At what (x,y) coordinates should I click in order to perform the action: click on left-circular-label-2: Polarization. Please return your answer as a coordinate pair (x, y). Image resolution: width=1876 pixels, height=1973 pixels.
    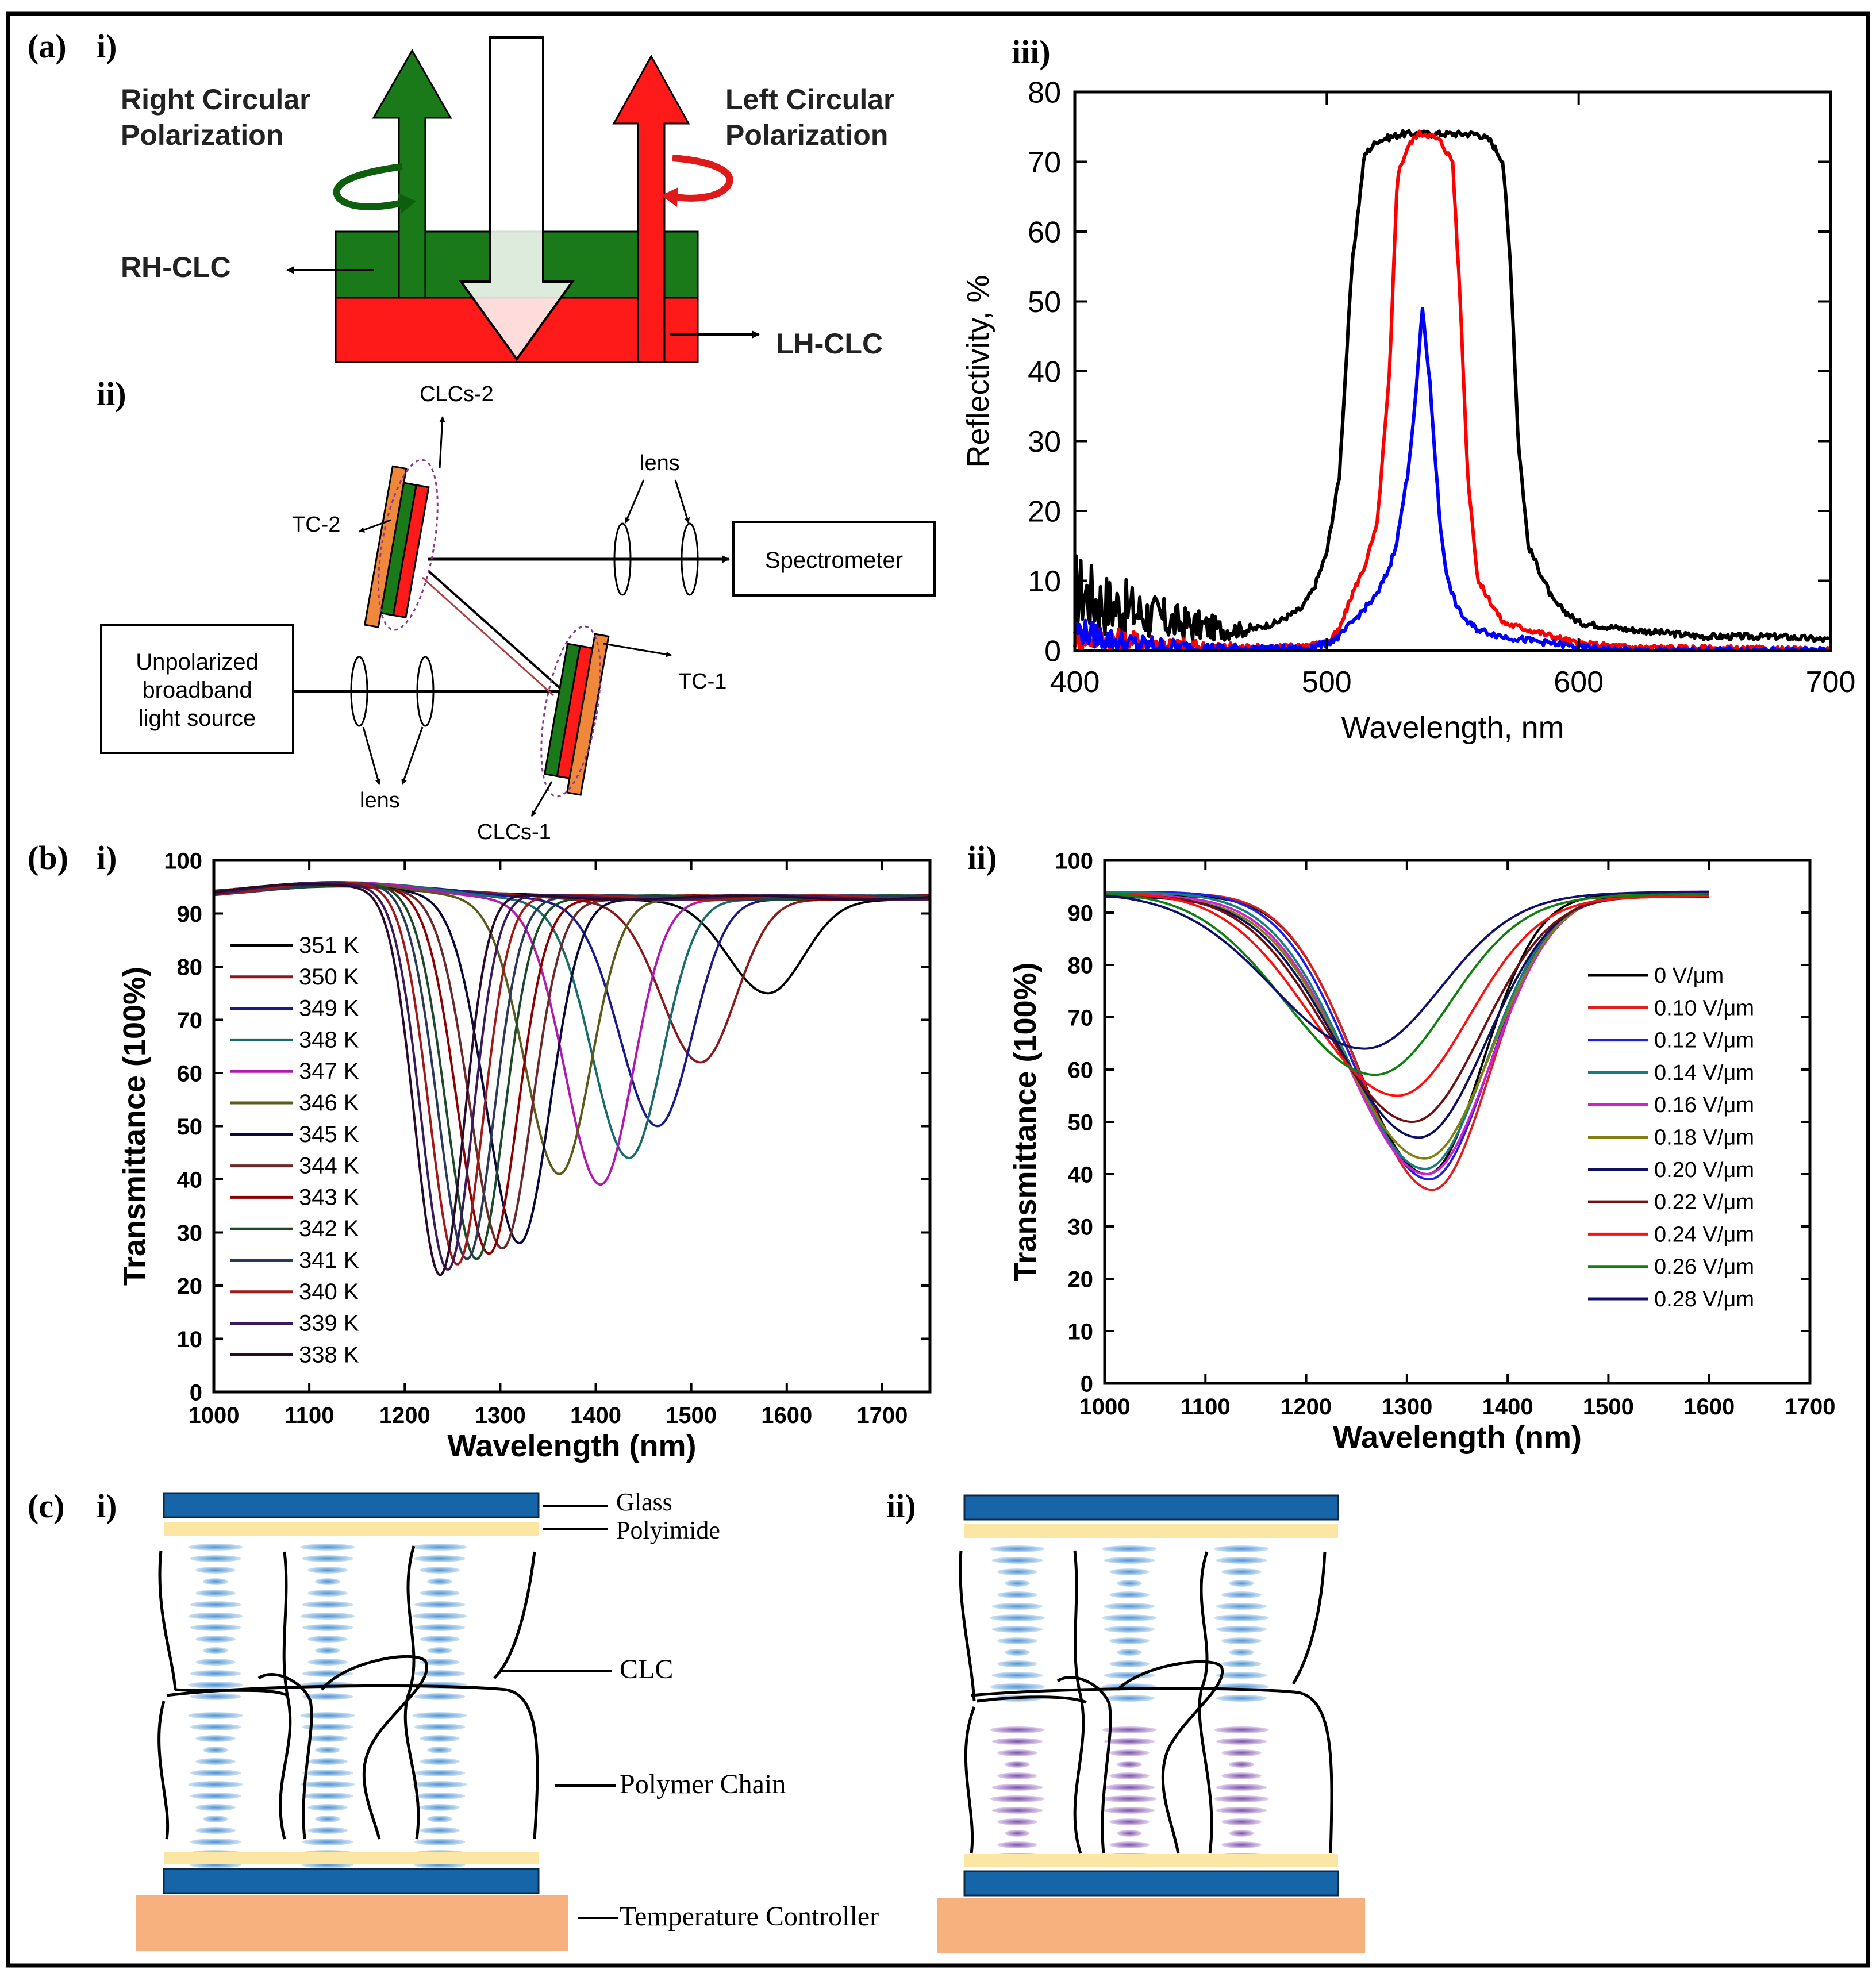
    Looking at the image, I should click on (806, 135).